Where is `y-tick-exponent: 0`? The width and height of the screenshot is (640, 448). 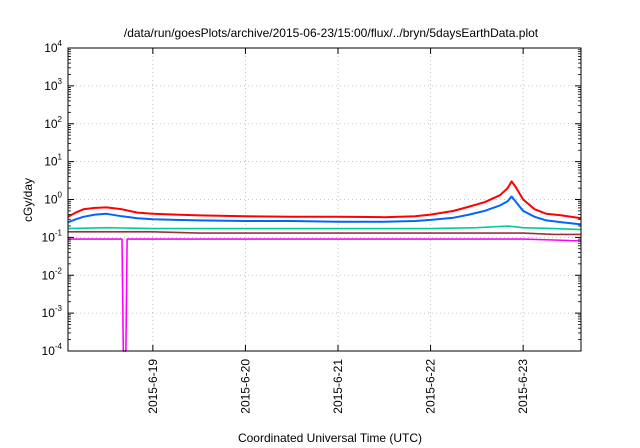
y-tick-exponent: 0 is located at coordinates (60, 195).